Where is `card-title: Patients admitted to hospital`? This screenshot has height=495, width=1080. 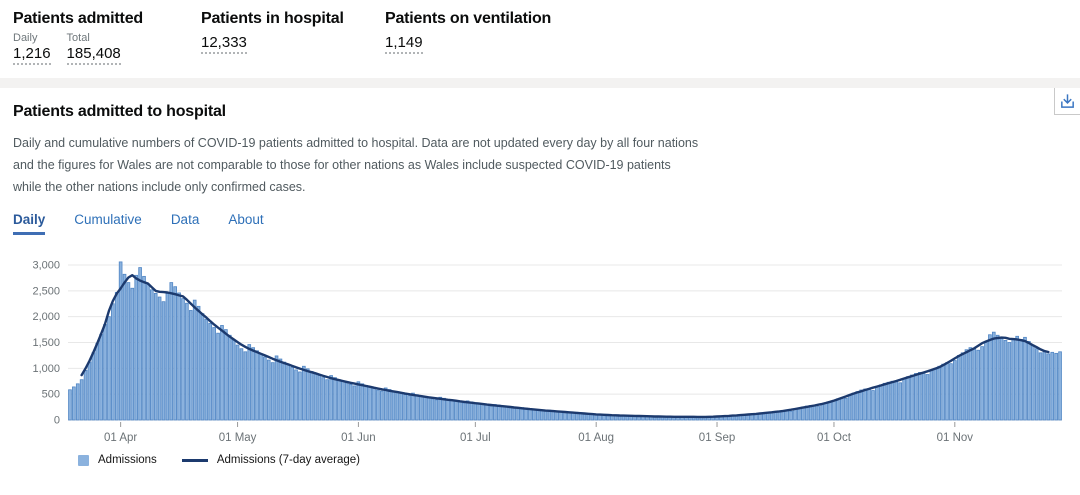
card-title: Patients admitted to hospital is located at coordinates (119, 111).